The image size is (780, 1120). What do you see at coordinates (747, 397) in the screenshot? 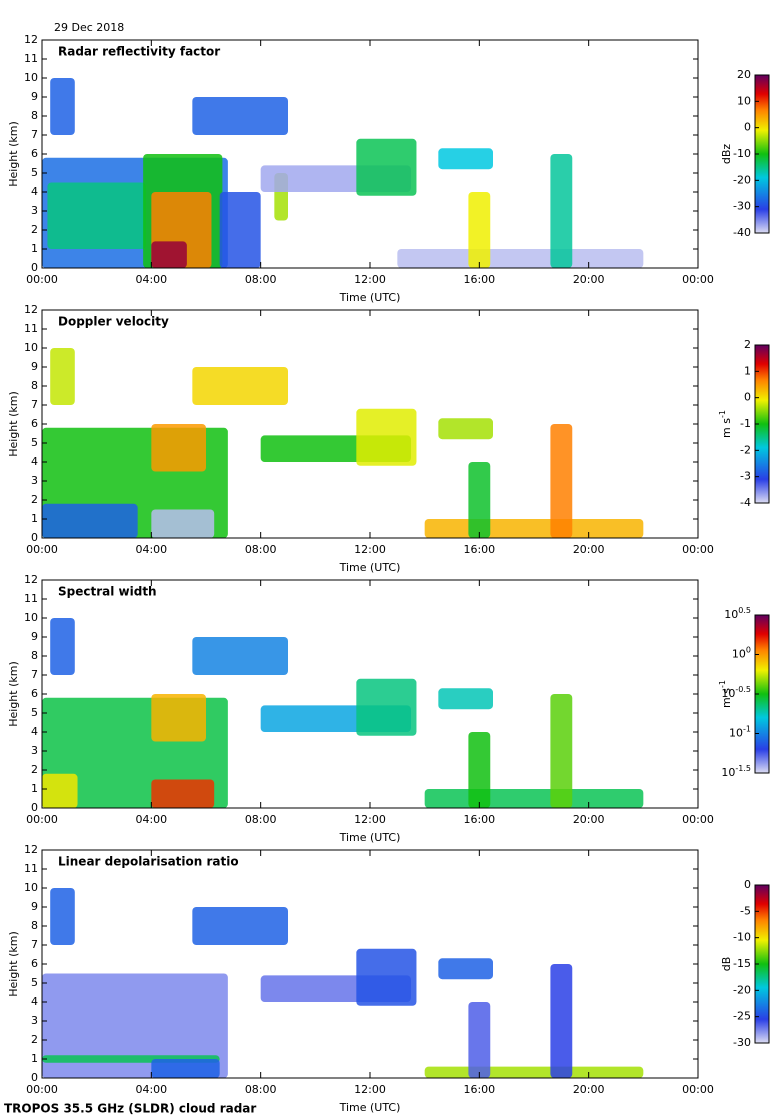
I see `colorbar-tick-label: 0` at bounding box center [747, 397].